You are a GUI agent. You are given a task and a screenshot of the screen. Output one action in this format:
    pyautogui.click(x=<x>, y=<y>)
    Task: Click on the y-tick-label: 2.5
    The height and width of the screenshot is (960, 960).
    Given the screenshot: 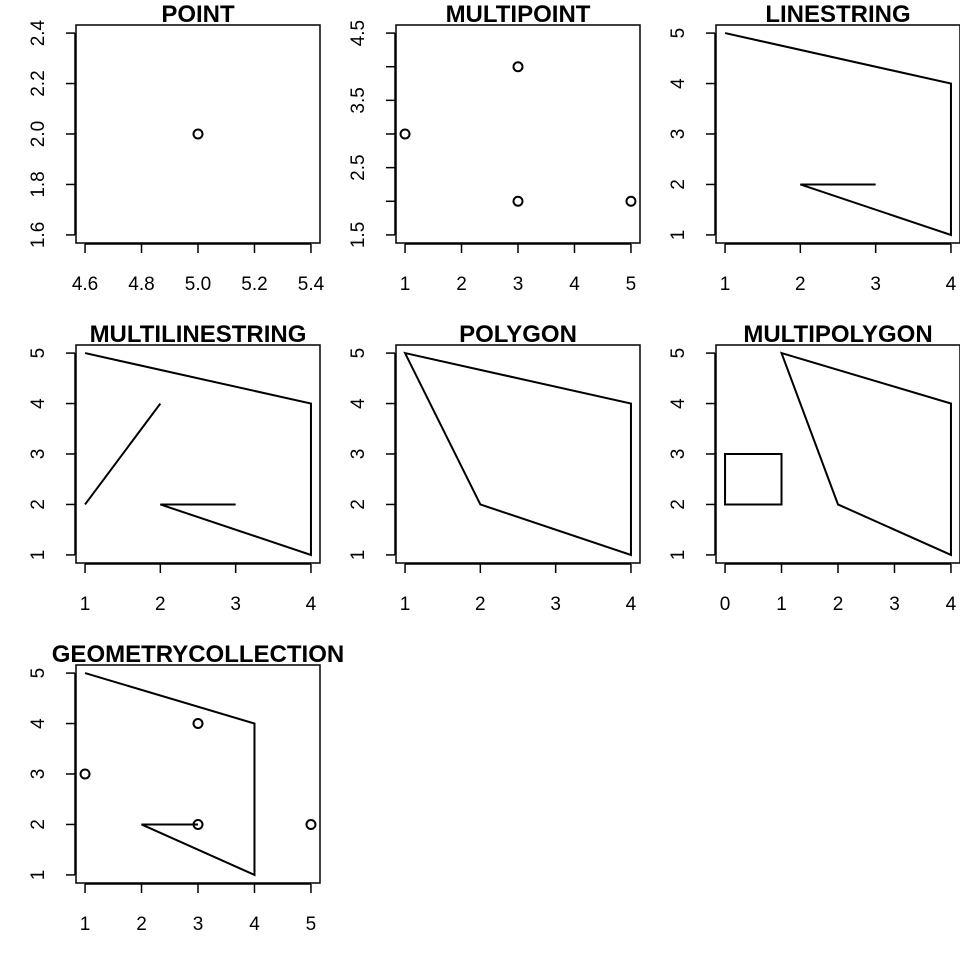 What is the action you would take?
    pyautogui.click(x=358, y=167)
    